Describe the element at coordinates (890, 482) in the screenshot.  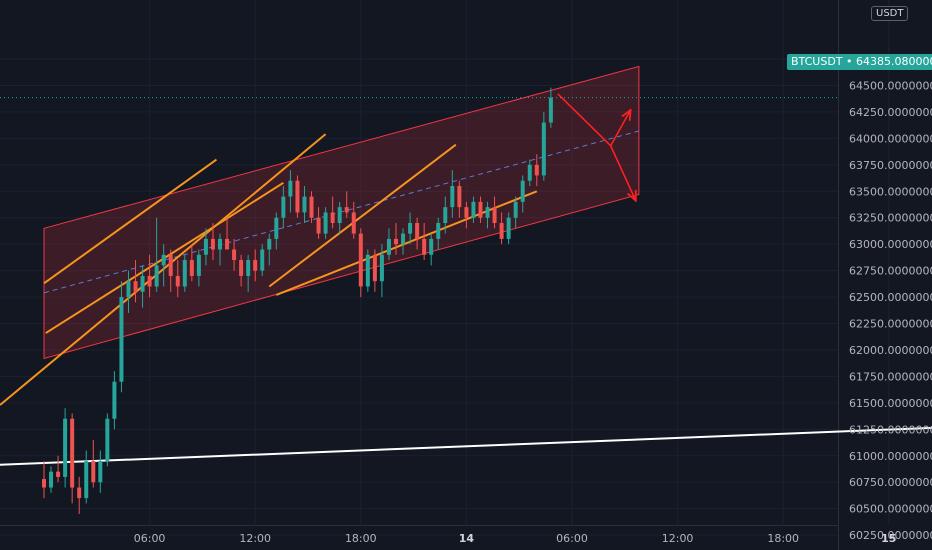
I see `y-tick-label: 60750.00000000` at that location.